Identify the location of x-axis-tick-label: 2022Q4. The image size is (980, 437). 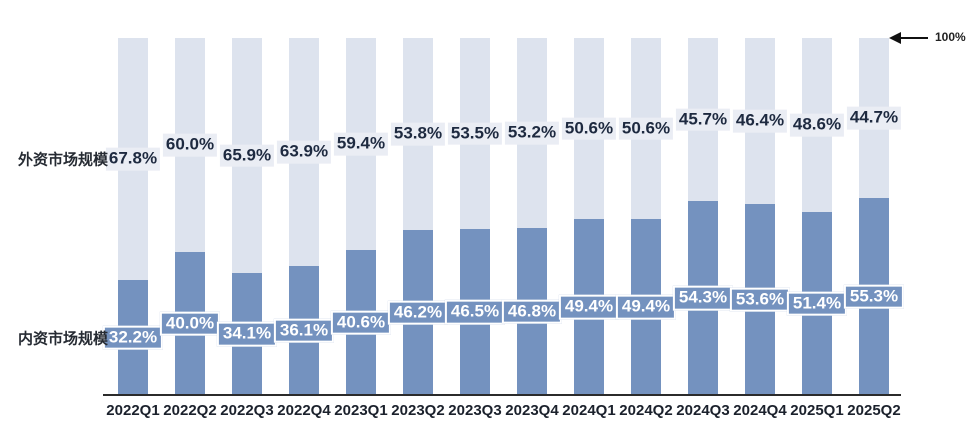
(304, 410).